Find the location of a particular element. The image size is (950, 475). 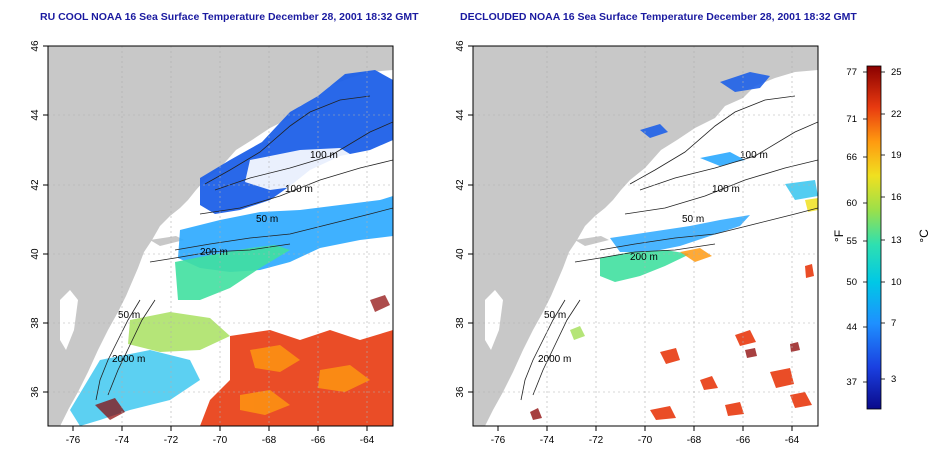

colorbar-ticks is located at coordinates (874, 227).